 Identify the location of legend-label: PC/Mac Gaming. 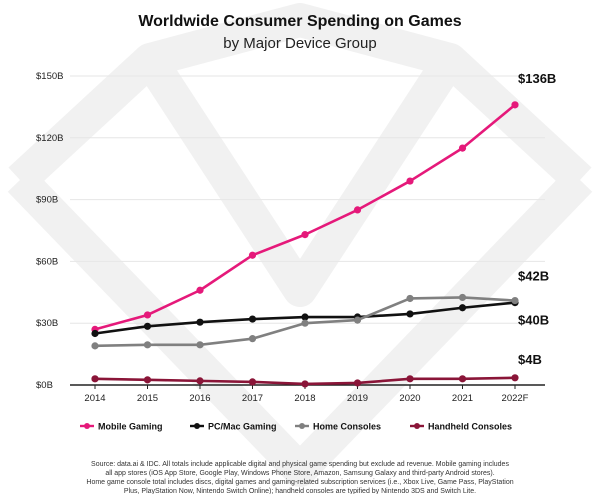
(242, 427).